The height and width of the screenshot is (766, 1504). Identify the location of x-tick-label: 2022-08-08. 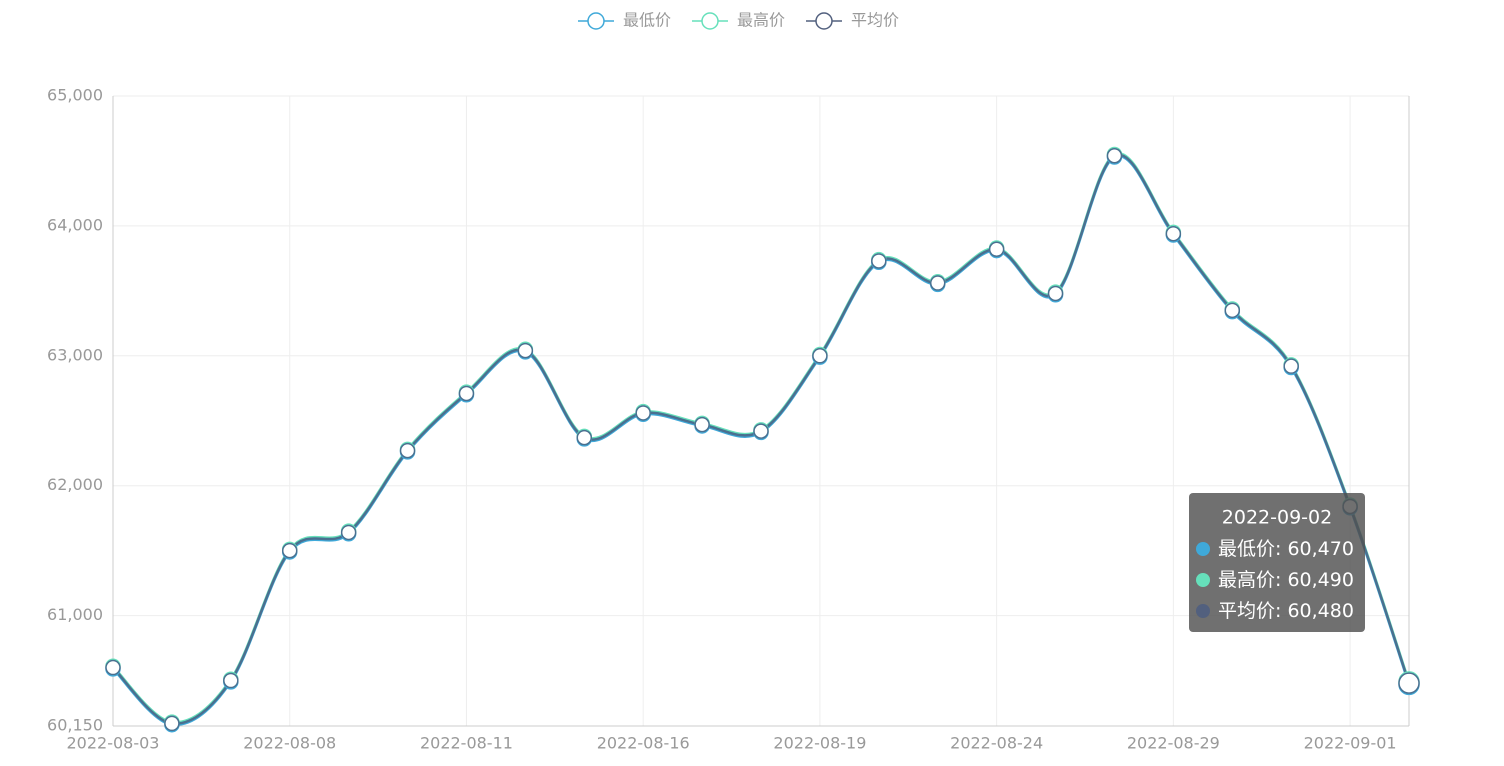
(289, 743).